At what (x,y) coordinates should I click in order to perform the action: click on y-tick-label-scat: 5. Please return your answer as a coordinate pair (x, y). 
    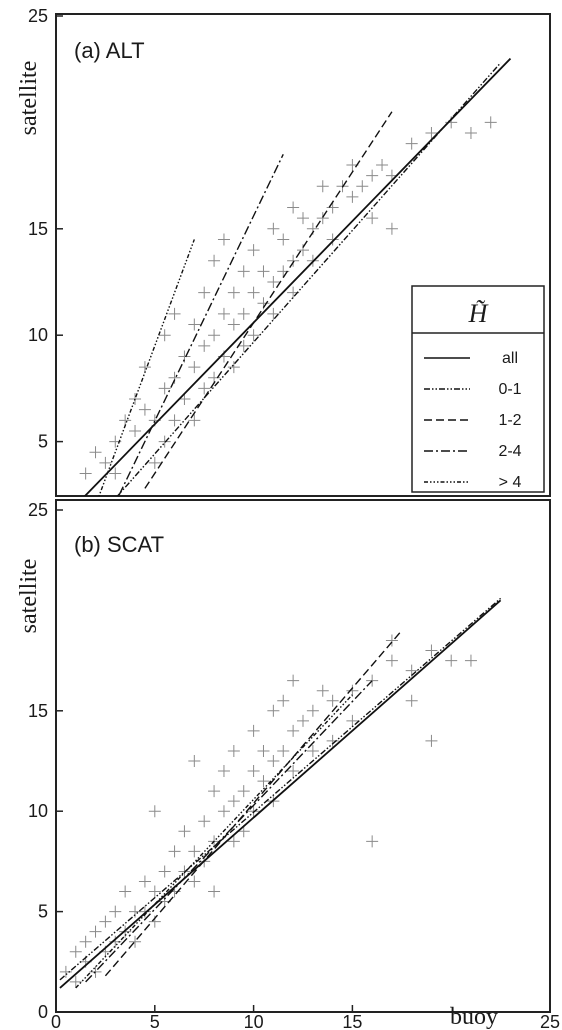
    Looking at the image, I should click on (43, 912).